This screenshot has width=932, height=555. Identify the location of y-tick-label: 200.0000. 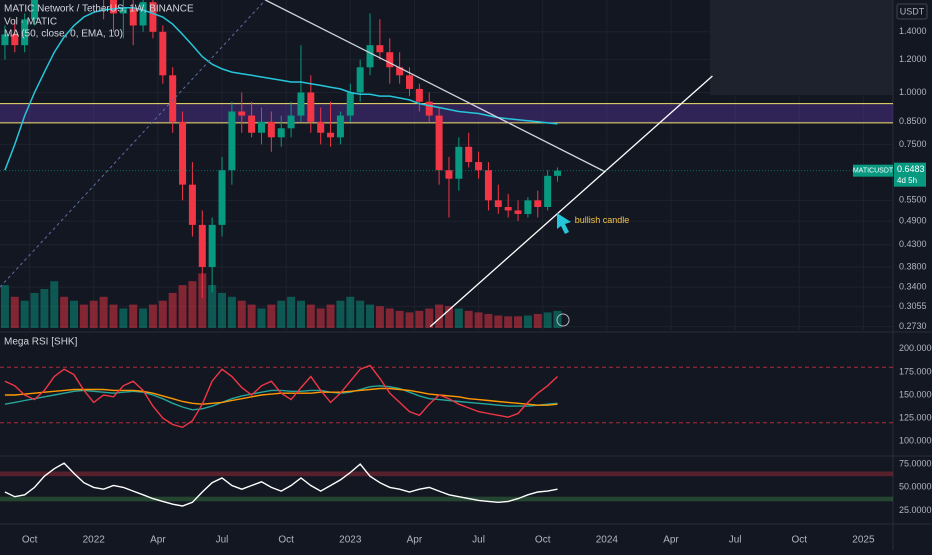
(915, 348).